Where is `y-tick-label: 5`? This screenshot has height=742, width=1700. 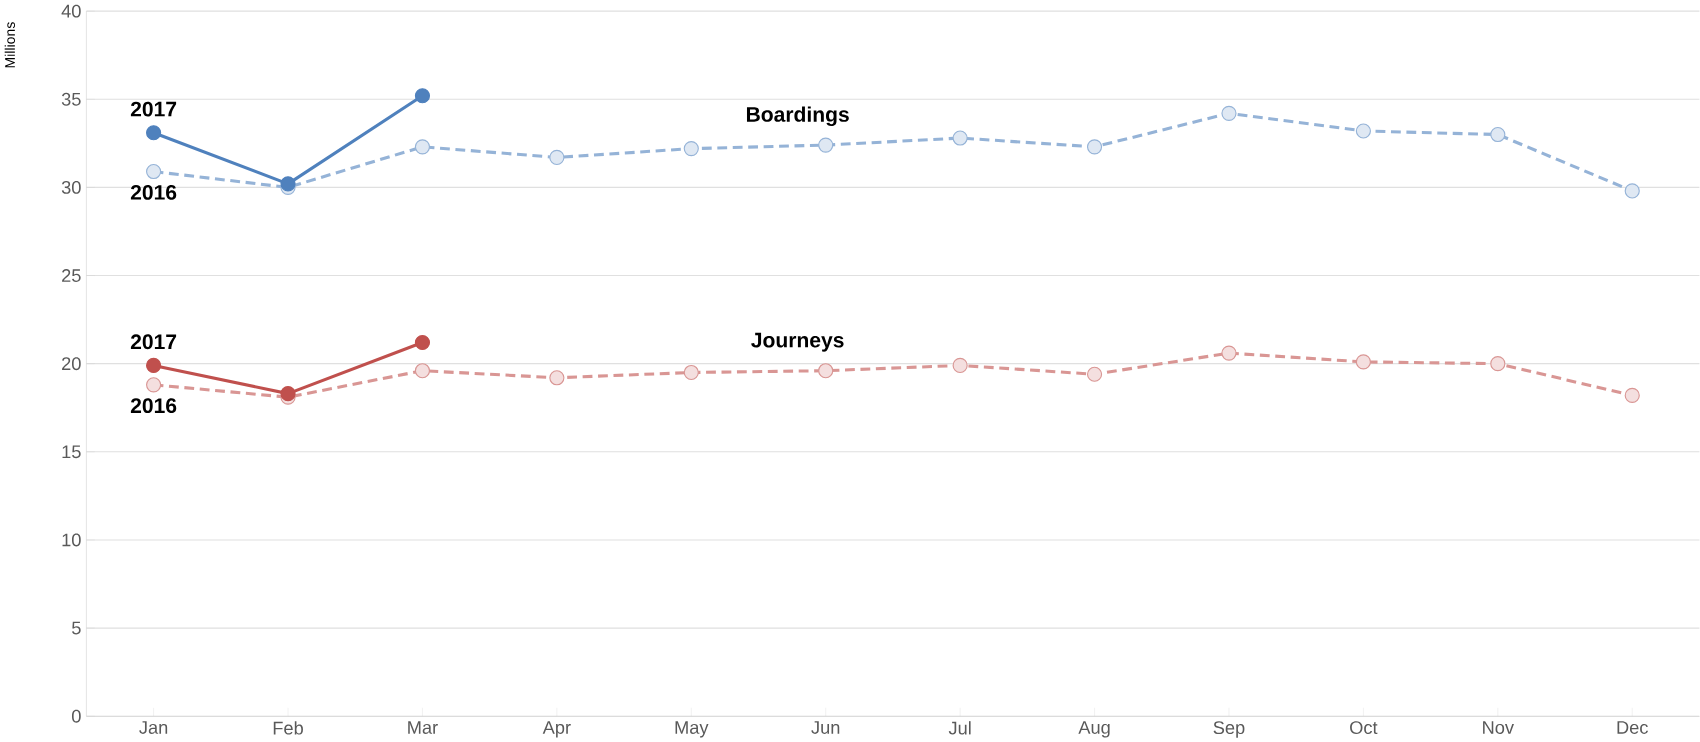
y-tick-label: 5 is located at coordinates (76, 628).